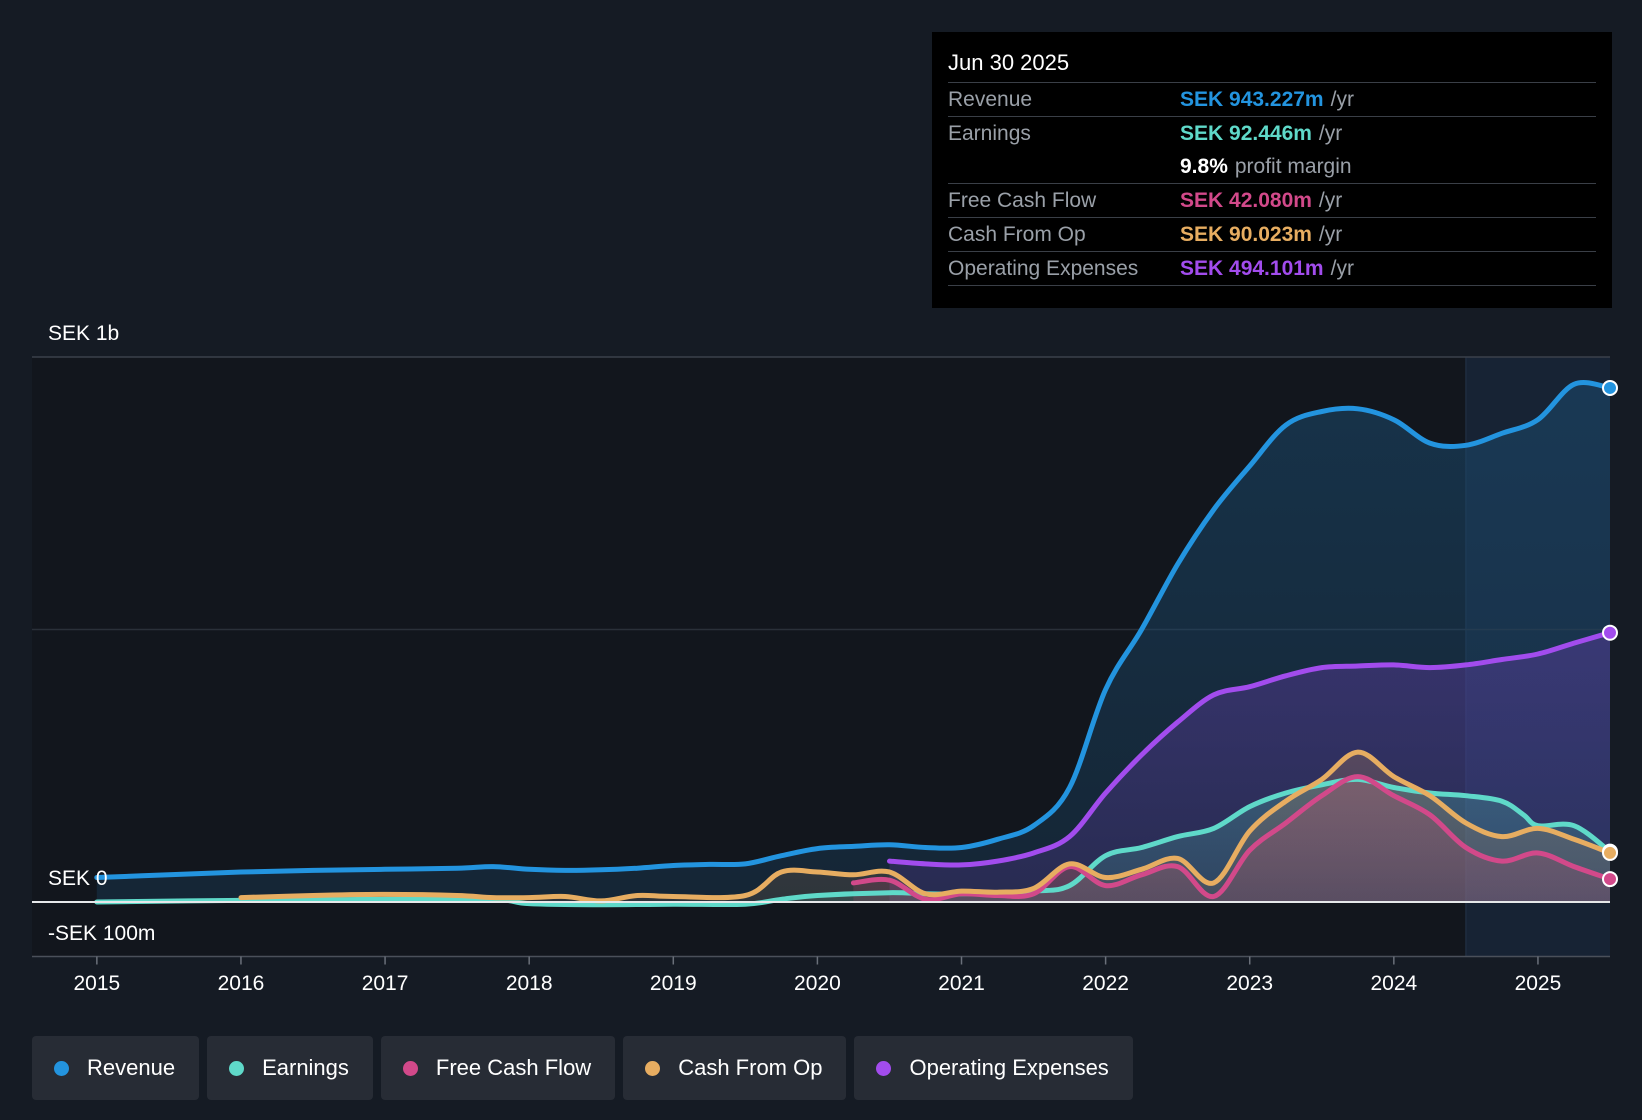 The height and width of the screenshot is (1120, 1642). What do you see at coordinates (529, 983) in the screenshot?
I see `x-tick-label: 2018` at bounding box center [529, 983].